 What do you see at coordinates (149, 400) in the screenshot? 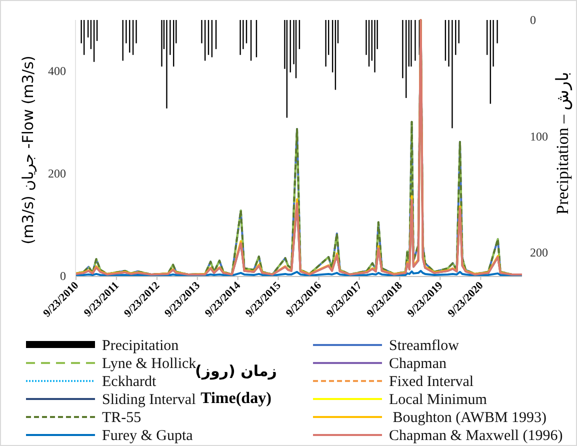
I see `legend-label: Sliding Interval` at bounding box center [149, 400].